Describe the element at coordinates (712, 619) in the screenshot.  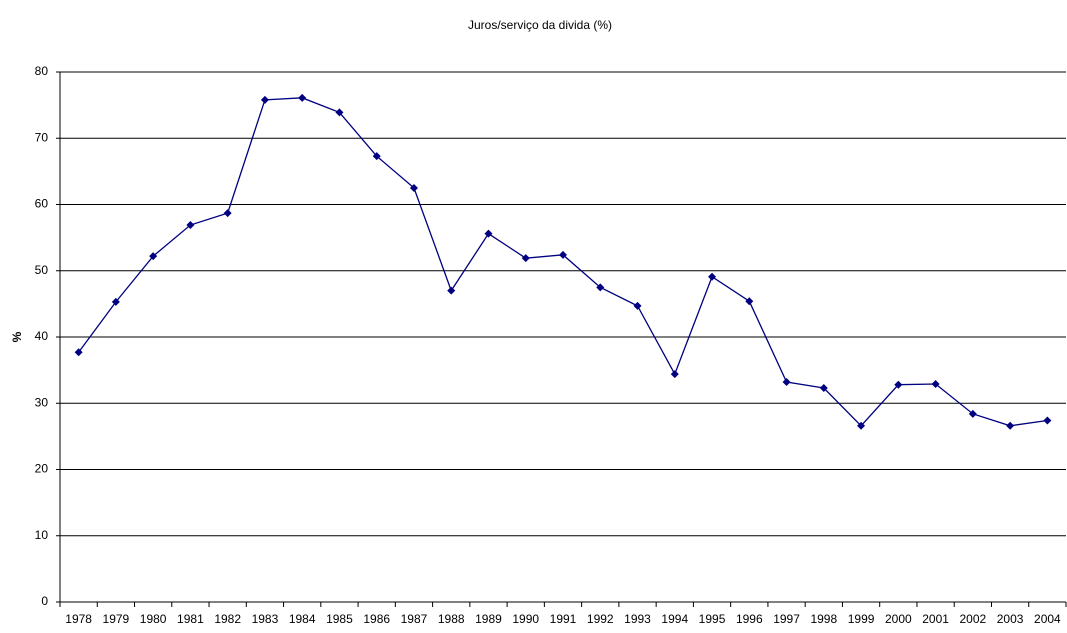
I see `x-tick-label: 1995` at that location.